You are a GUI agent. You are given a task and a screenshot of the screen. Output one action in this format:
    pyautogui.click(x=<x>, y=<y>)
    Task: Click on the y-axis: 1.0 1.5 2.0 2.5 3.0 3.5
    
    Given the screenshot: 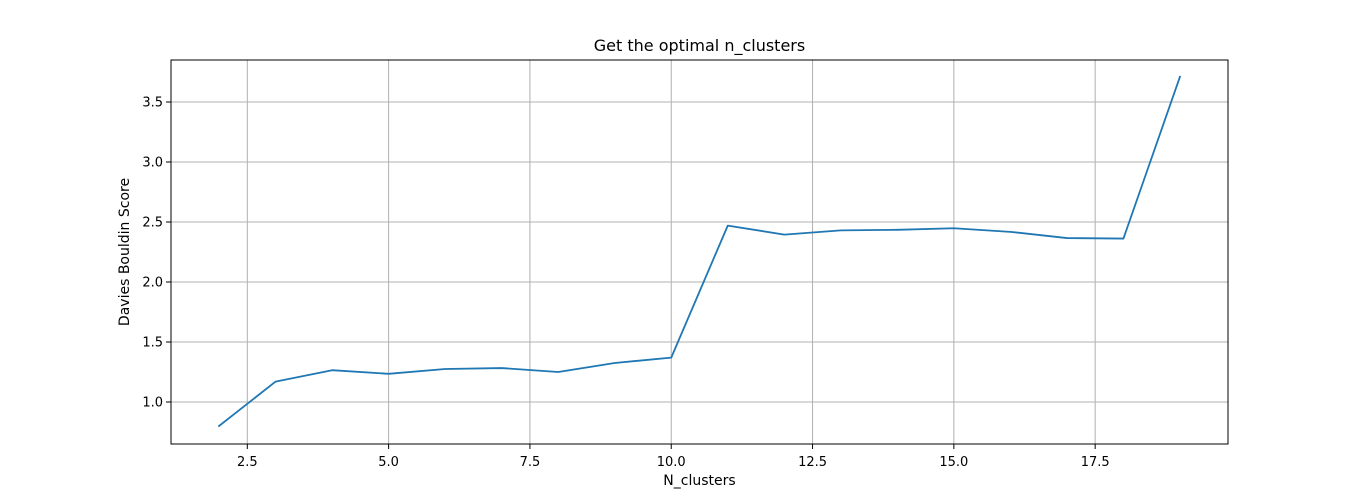 What is the action you would take?
    pyautogui.click(x=156, y=253)
    